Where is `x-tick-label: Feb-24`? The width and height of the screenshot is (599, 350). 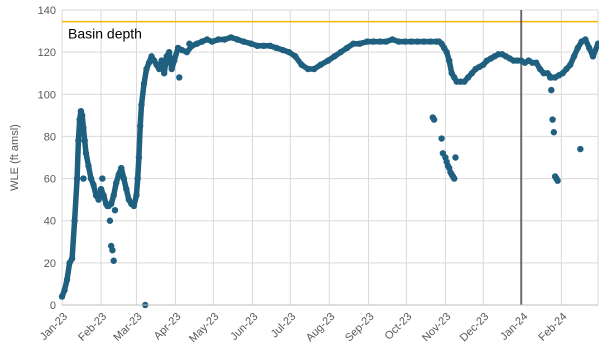
x-tick-label: Feb-24 is located at coordinates (552, 327).